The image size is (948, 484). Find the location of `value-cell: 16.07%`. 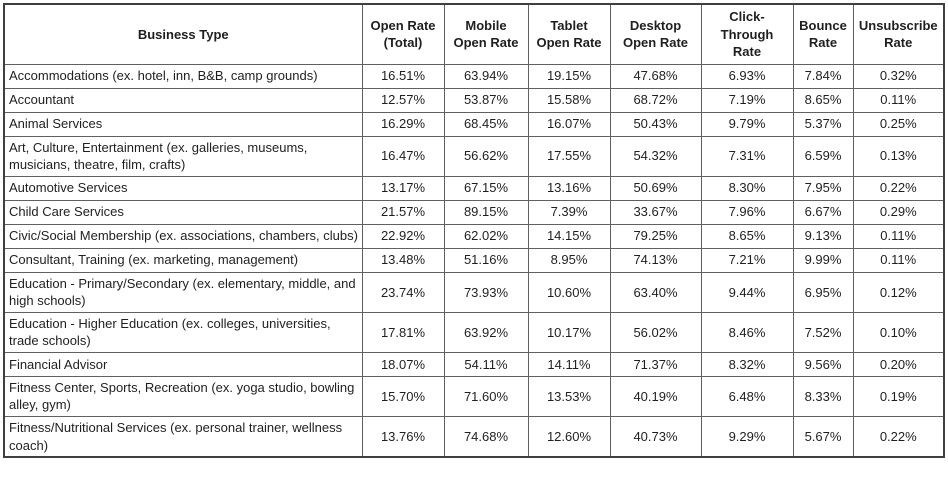

value-cell: 16.07% is located at coordinates (569, 124).